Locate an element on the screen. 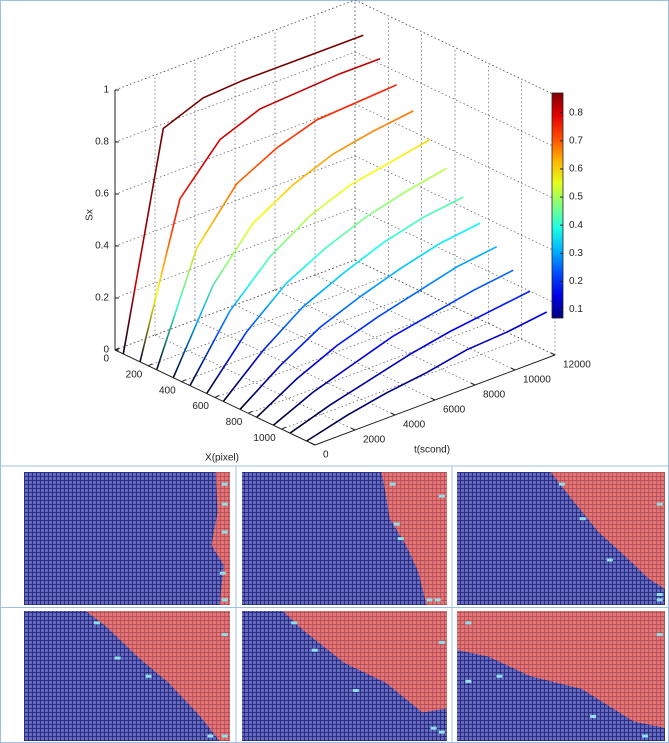 The width and height of the screenshot is (669, 743). x-tick-label: 0 is located at coordinates (106, 359).